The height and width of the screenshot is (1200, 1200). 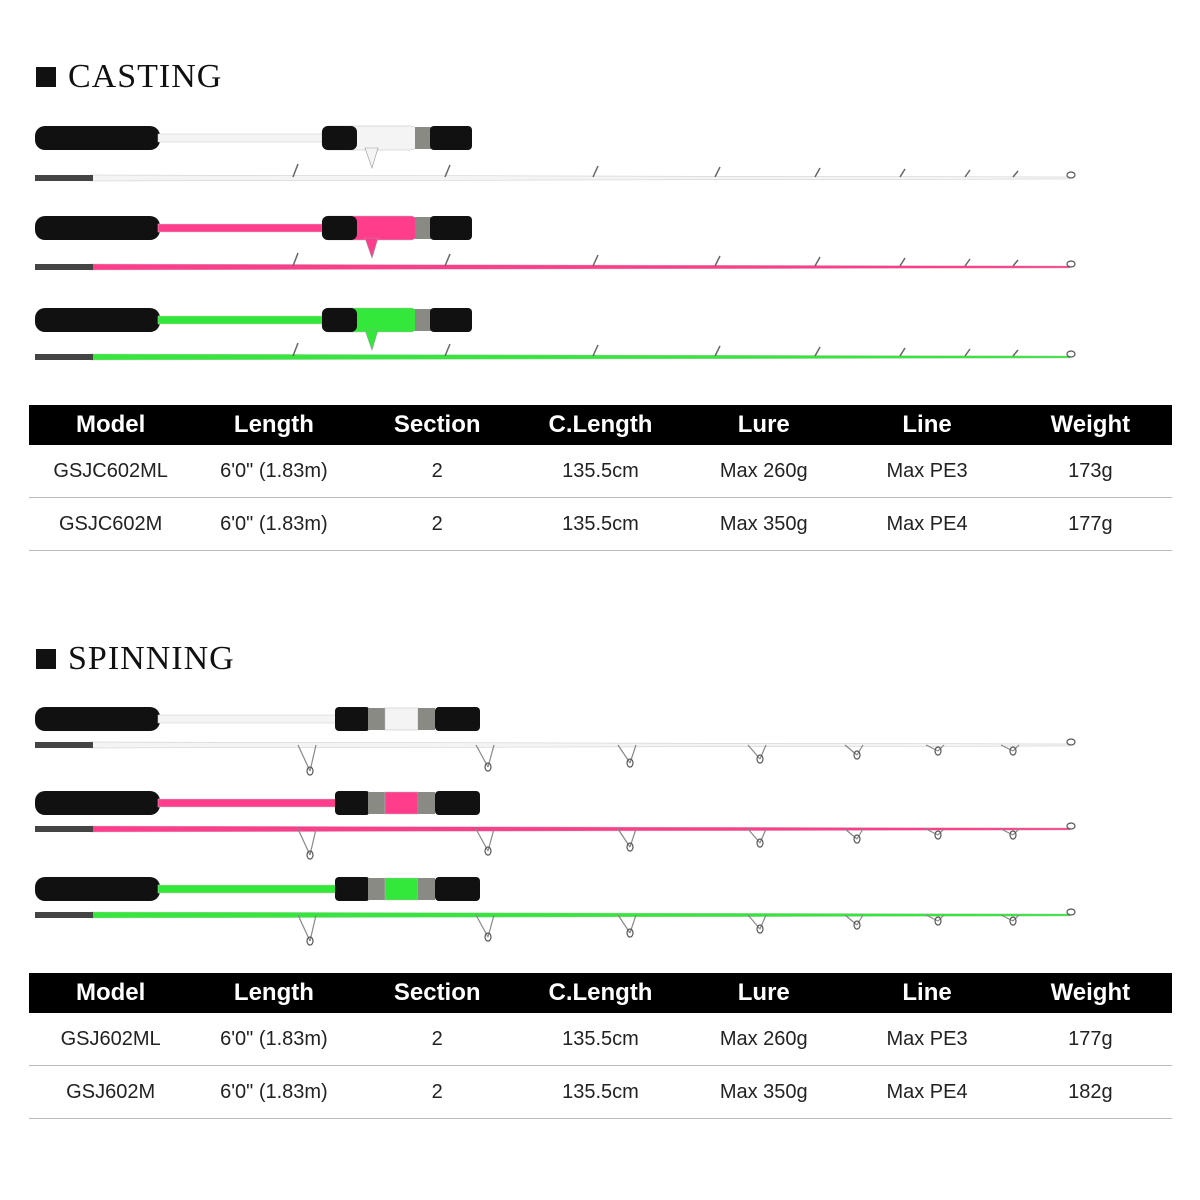 I want to click on section-title-text: SPINNING, so click(x=151, y=658).